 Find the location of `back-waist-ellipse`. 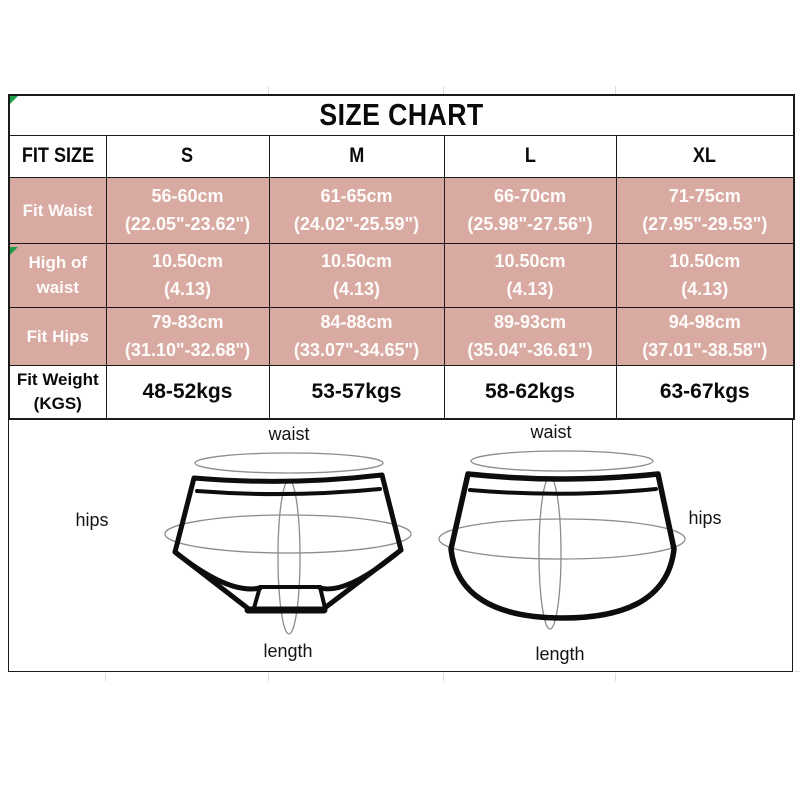

back-waist-ellipse is located at coordinates (562, 461).